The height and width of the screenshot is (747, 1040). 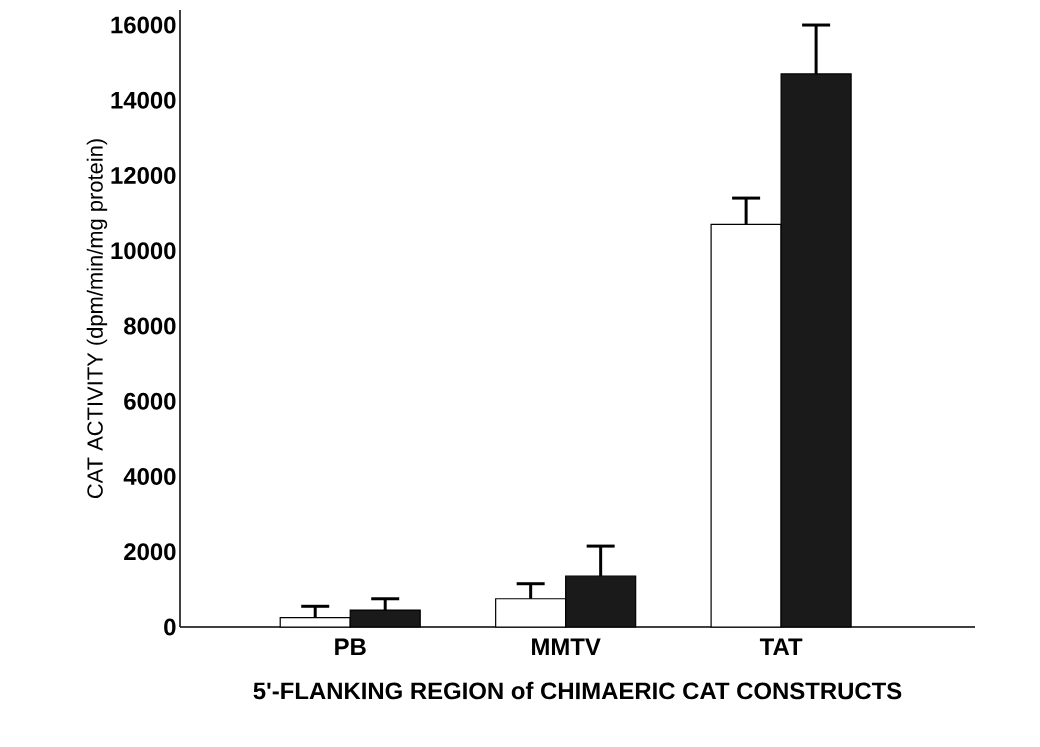 I want to click on y-tick-label: 0, so click(x=170, y=627).